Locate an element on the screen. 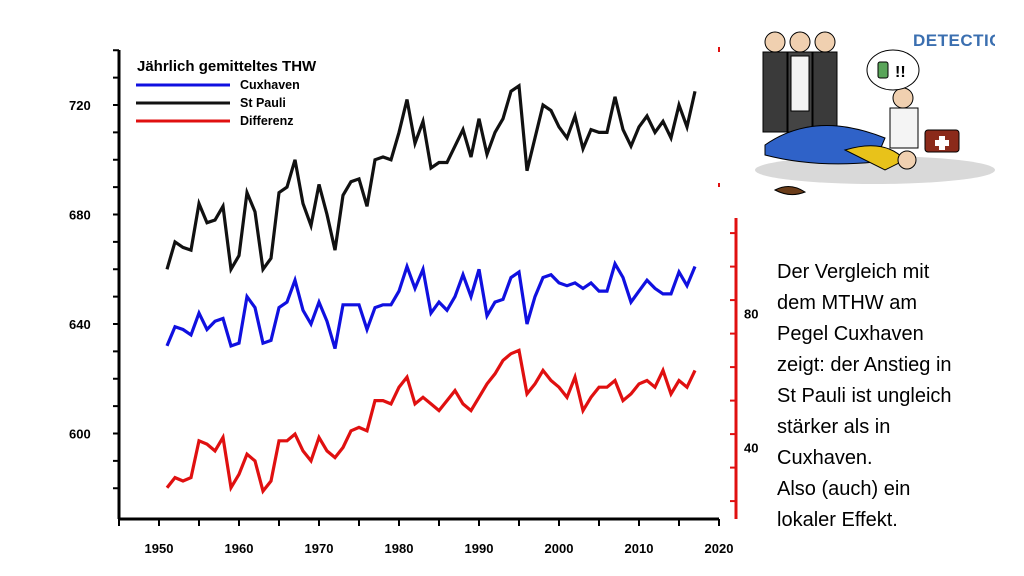  x-axis-tick-label: 1980 is located at coordinates (399, 548).